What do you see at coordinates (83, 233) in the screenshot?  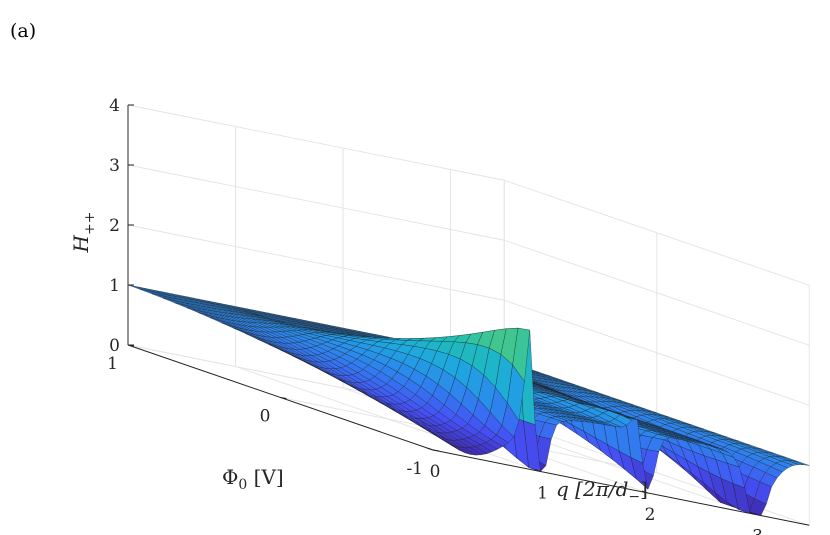 I see `z-axis-label: H++` at bounding box center [83, 233].